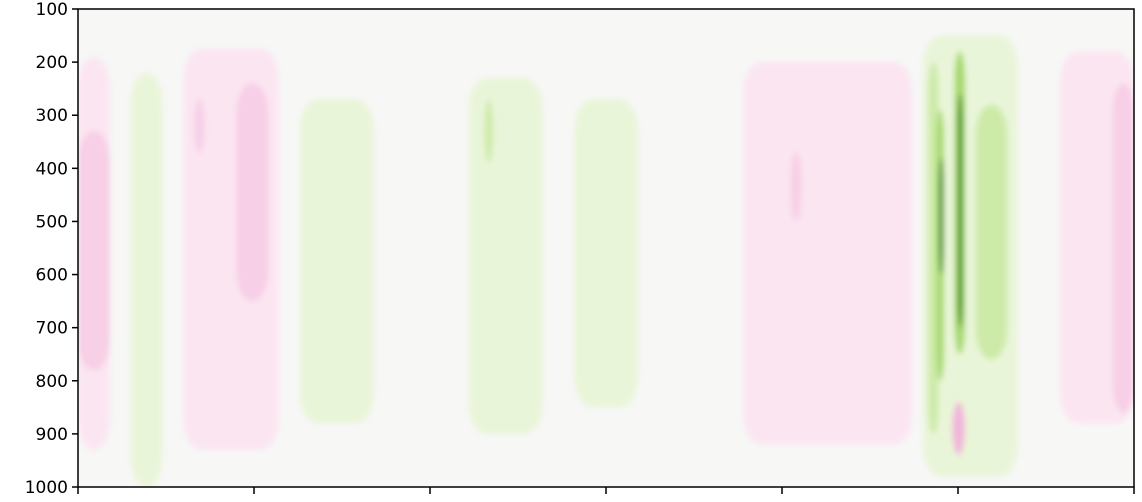  What do you see at coordinates (52, 116) in the screenshot?
I see `y-tick-label: 300` at bounding box center [52, 116].